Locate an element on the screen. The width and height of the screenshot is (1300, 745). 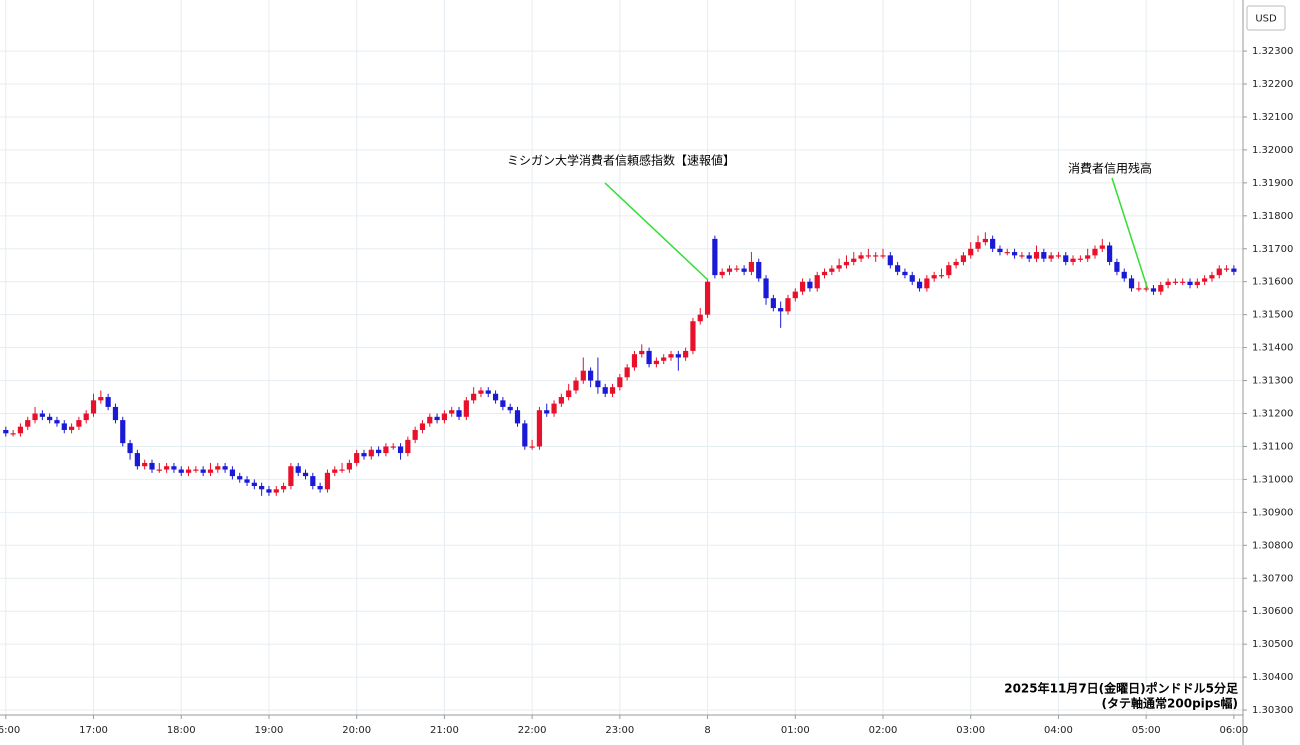
annotation-pointer is located at coordinates (1130, 234).